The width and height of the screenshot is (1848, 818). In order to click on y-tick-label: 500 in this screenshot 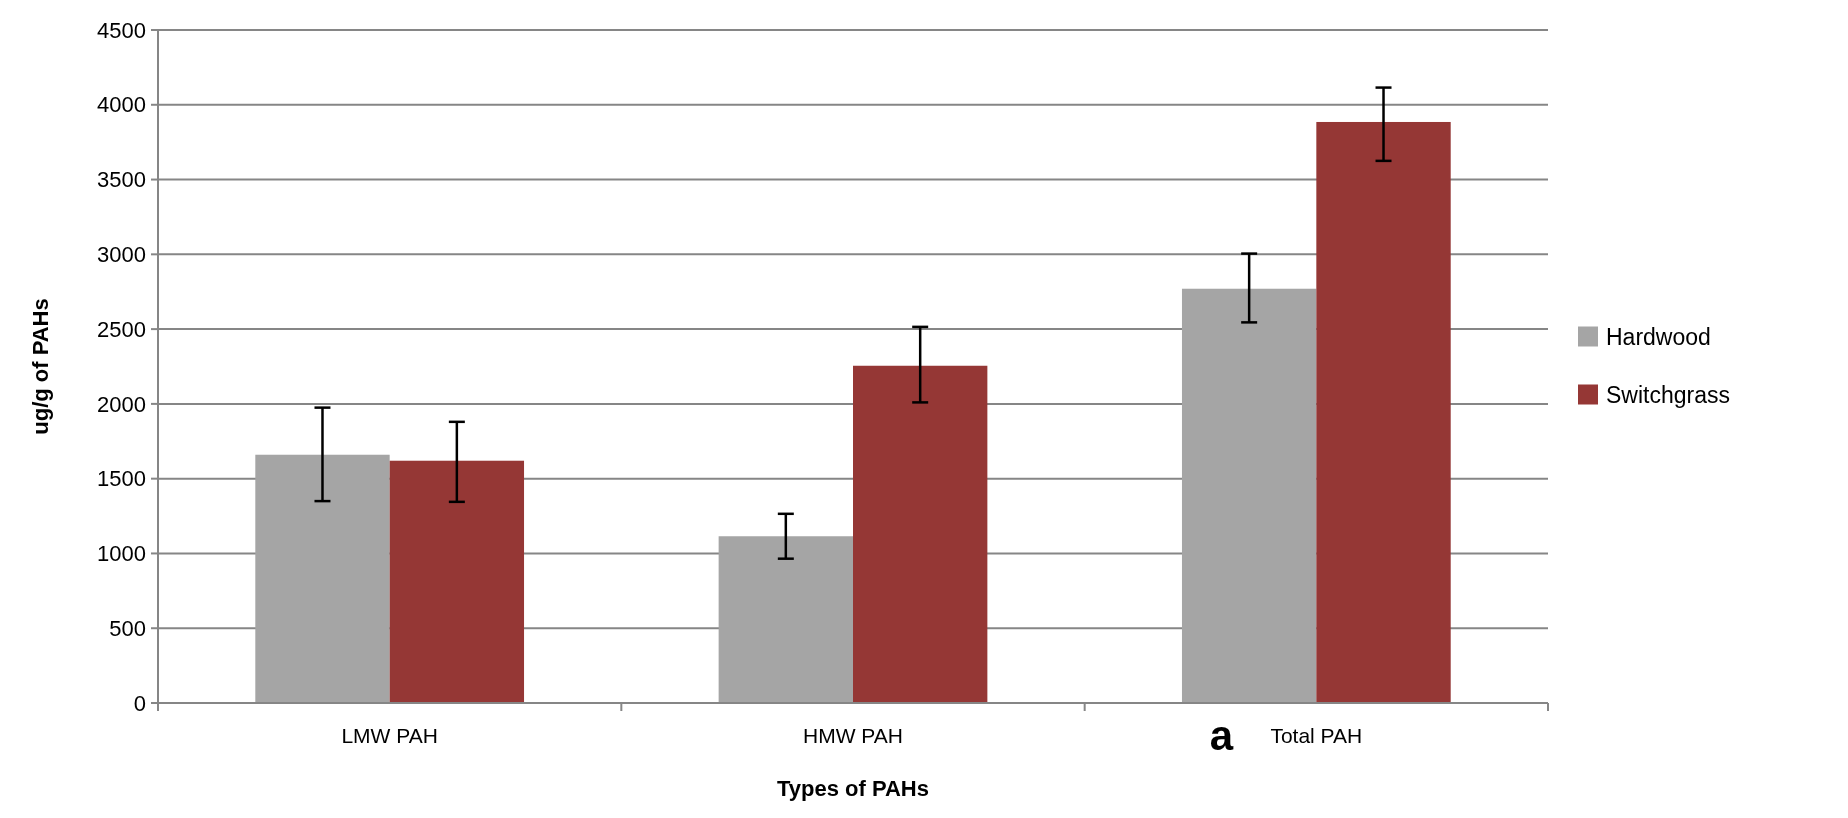, I will do `click(127, 628)`.